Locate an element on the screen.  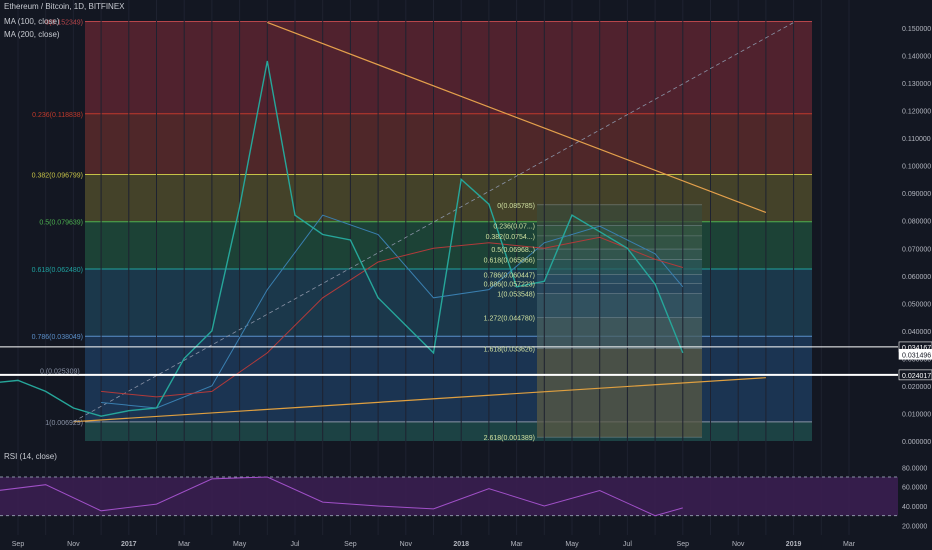
fib2-label: 0(0.085785) is located at coordinates (516, 206).